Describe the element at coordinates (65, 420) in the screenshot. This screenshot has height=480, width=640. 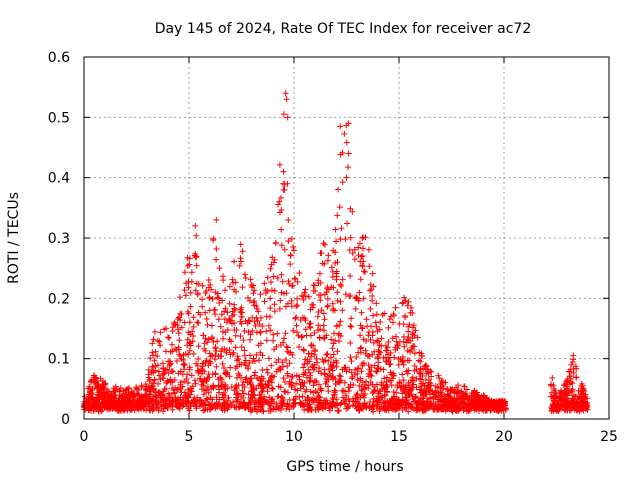
I see `y-tick-label: 0` at that location.